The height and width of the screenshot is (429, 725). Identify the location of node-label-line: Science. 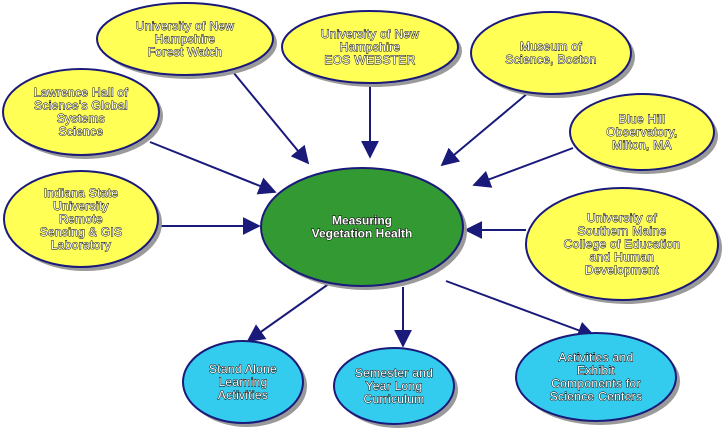
(81, 132).